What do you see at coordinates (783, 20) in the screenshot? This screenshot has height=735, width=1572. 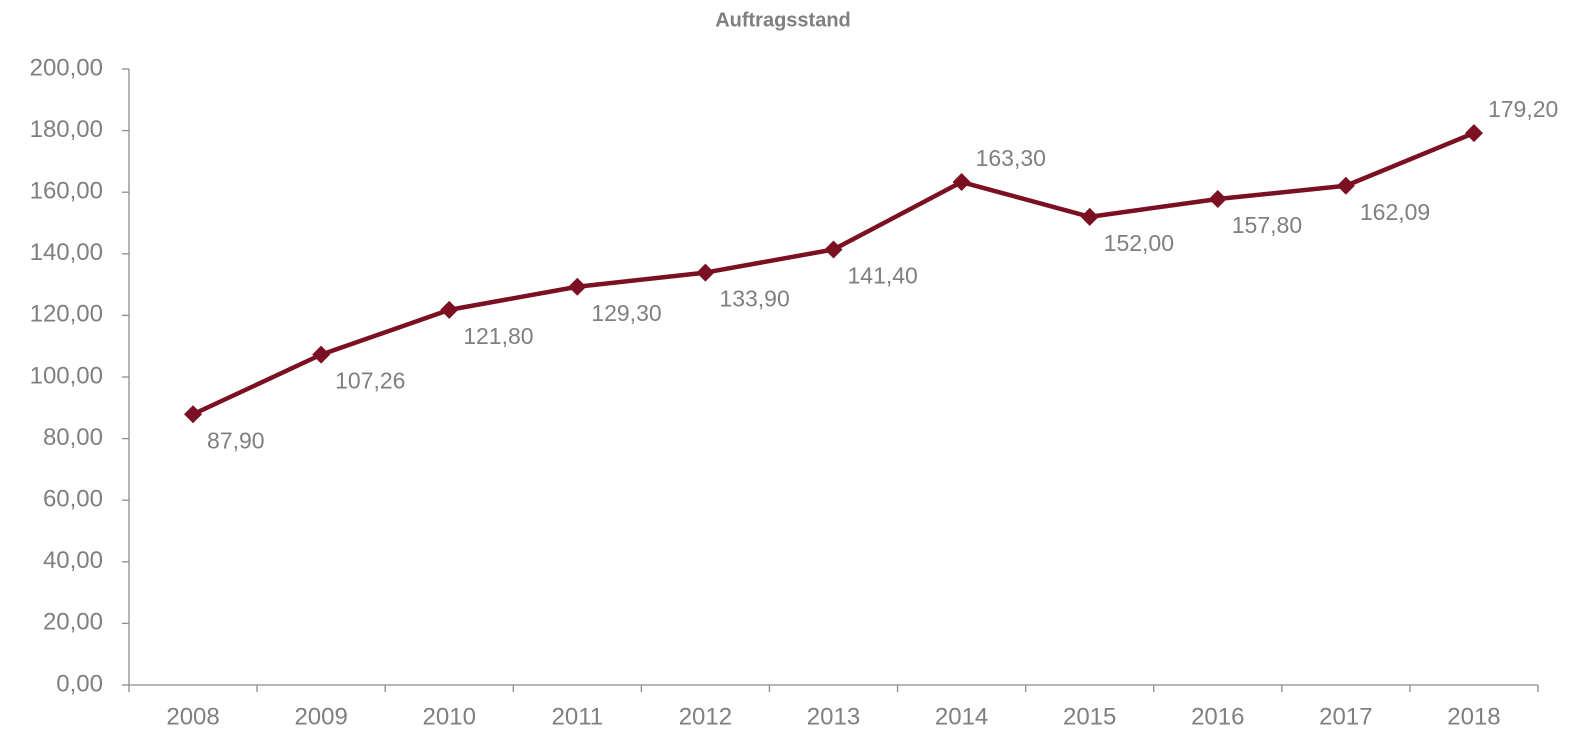 I see `chart-title: Auftragsstand` at bounding box center [783, 20].